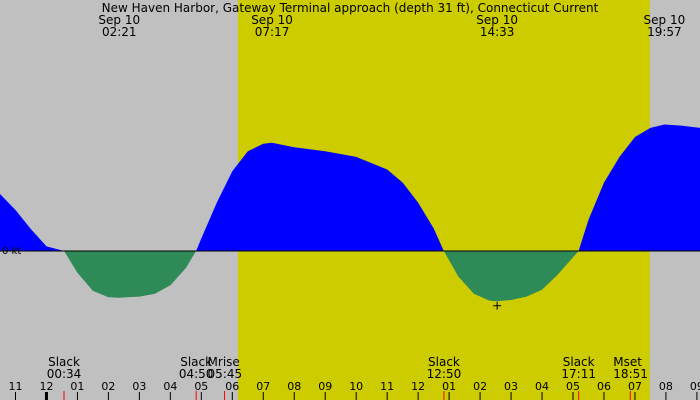  Describe the element at coordinates (578, 374) in the screenshot. I see `bottom-event-time: 17:11` at that location.